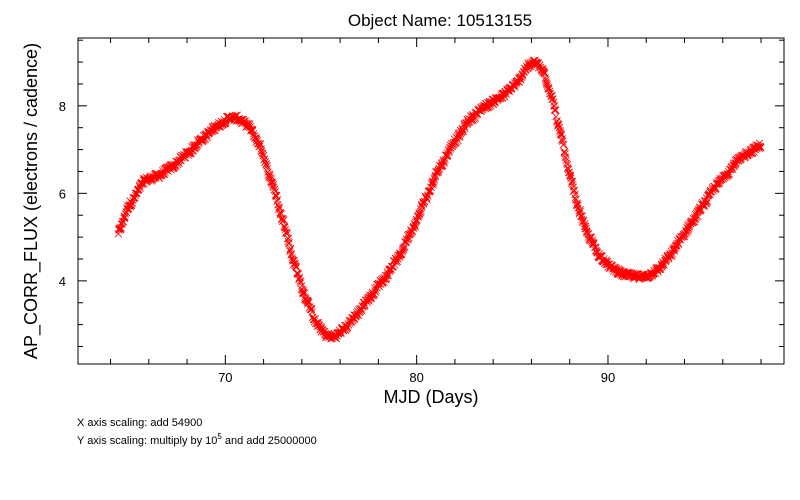 Image resolution: width=800 pixels, height=500 pixels. What do you see at coordinates (225, 377) in the screenshot?
I see `x-tick-label: 70` at bounding box center [225, 377].